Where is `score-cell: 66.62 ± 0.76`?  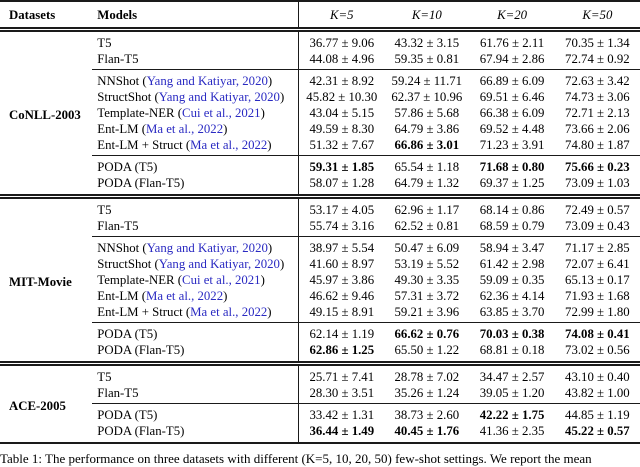
score-cell: 66.62 ± 0.76 is located at coordinates (427, 332).